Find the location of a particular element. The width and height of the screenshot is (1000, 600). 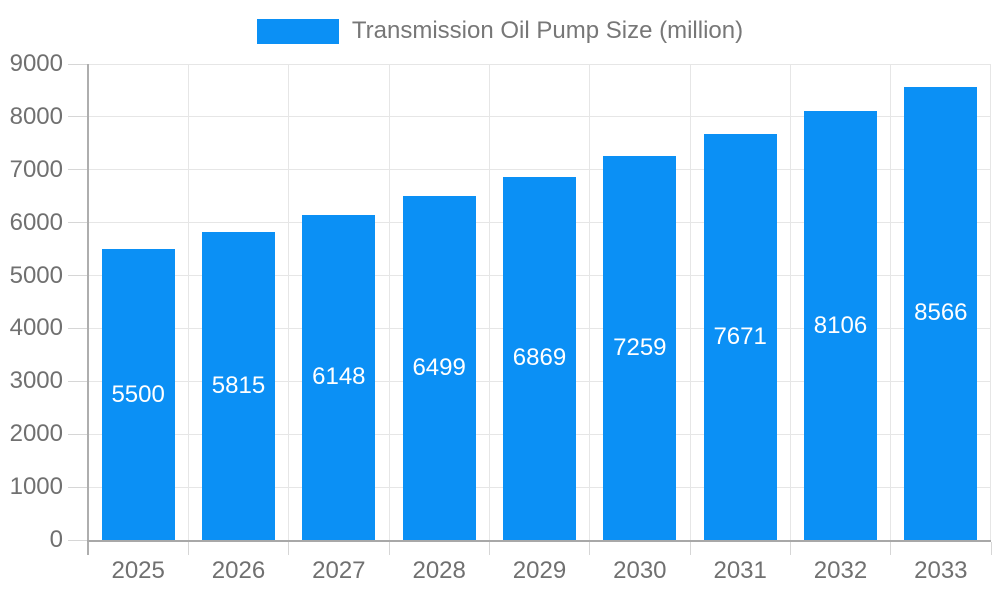

bar: 6869 is located at coordinates (539, 358).